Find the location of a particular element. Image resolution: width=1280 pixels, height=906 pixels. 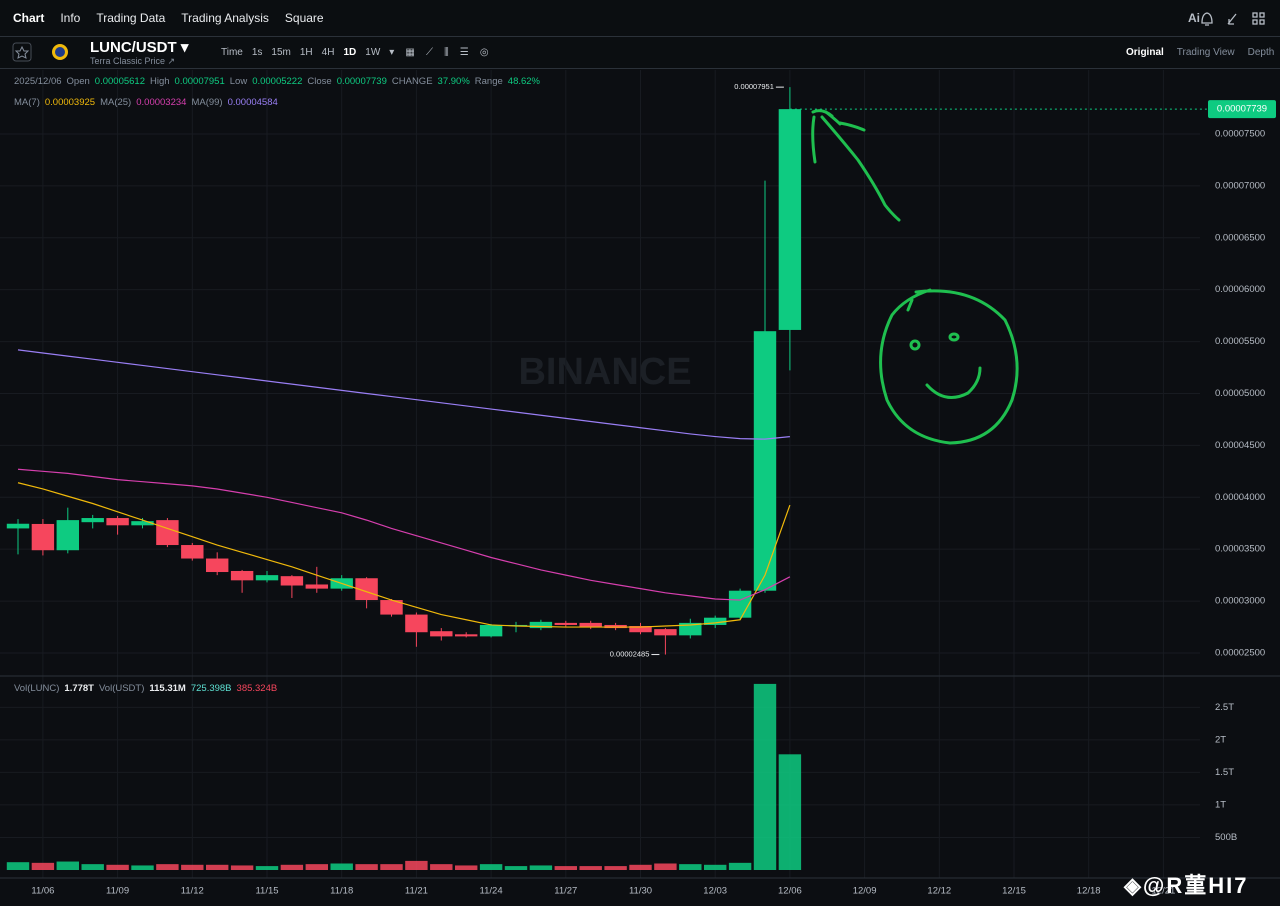

y-tick-label: 0.00004000 is located at coordinates (1240, 497).